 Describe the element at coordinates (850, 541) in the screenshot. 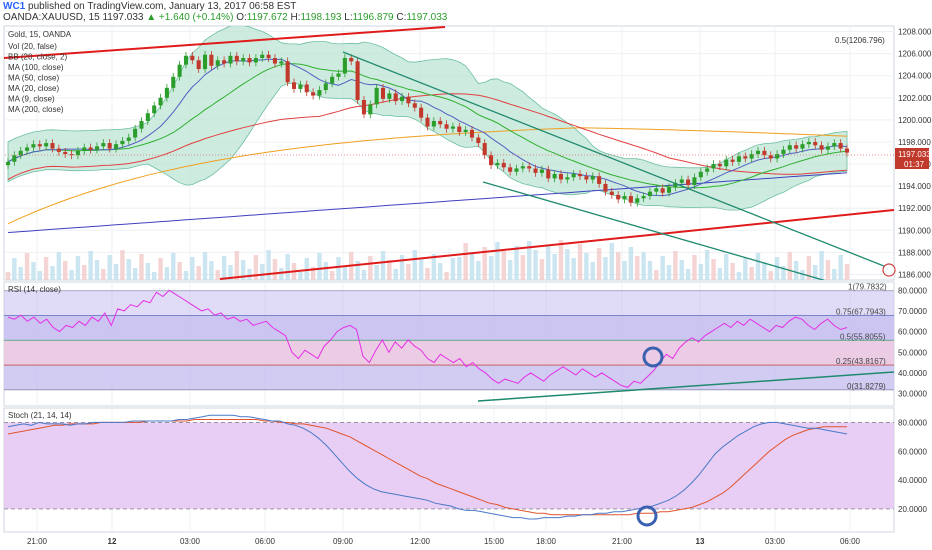

I see `time-tick-label: 06:00` at that location.